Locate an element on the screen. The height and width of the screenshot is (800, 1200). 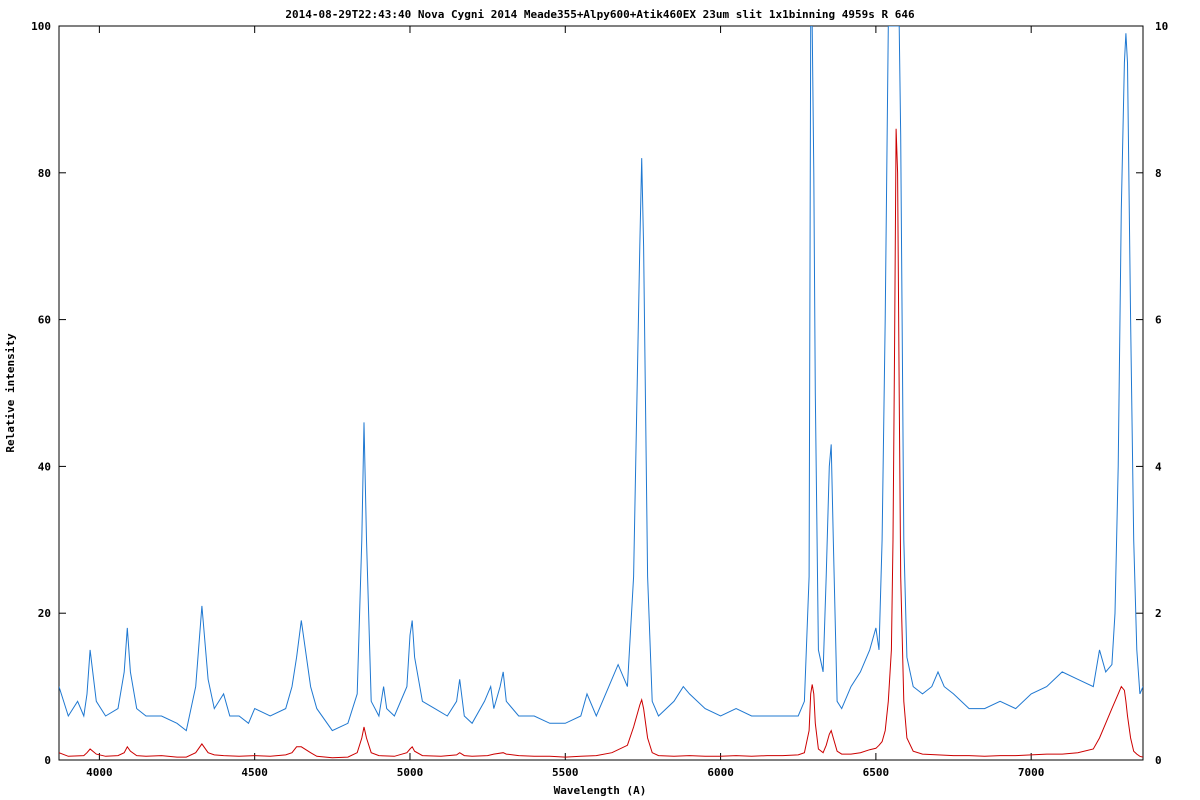
x-tick-label: 5500 is located at coordinates (565, 772).